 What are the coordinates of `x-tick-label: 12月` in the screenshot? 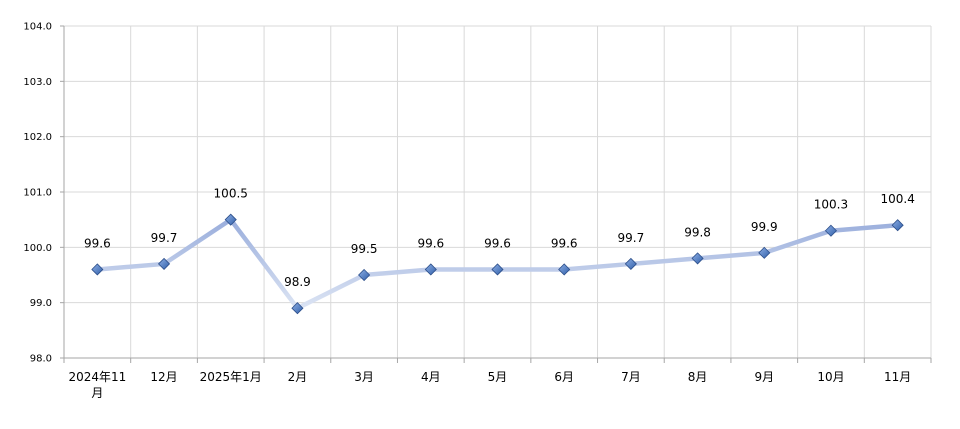 It's located at (163, 377).